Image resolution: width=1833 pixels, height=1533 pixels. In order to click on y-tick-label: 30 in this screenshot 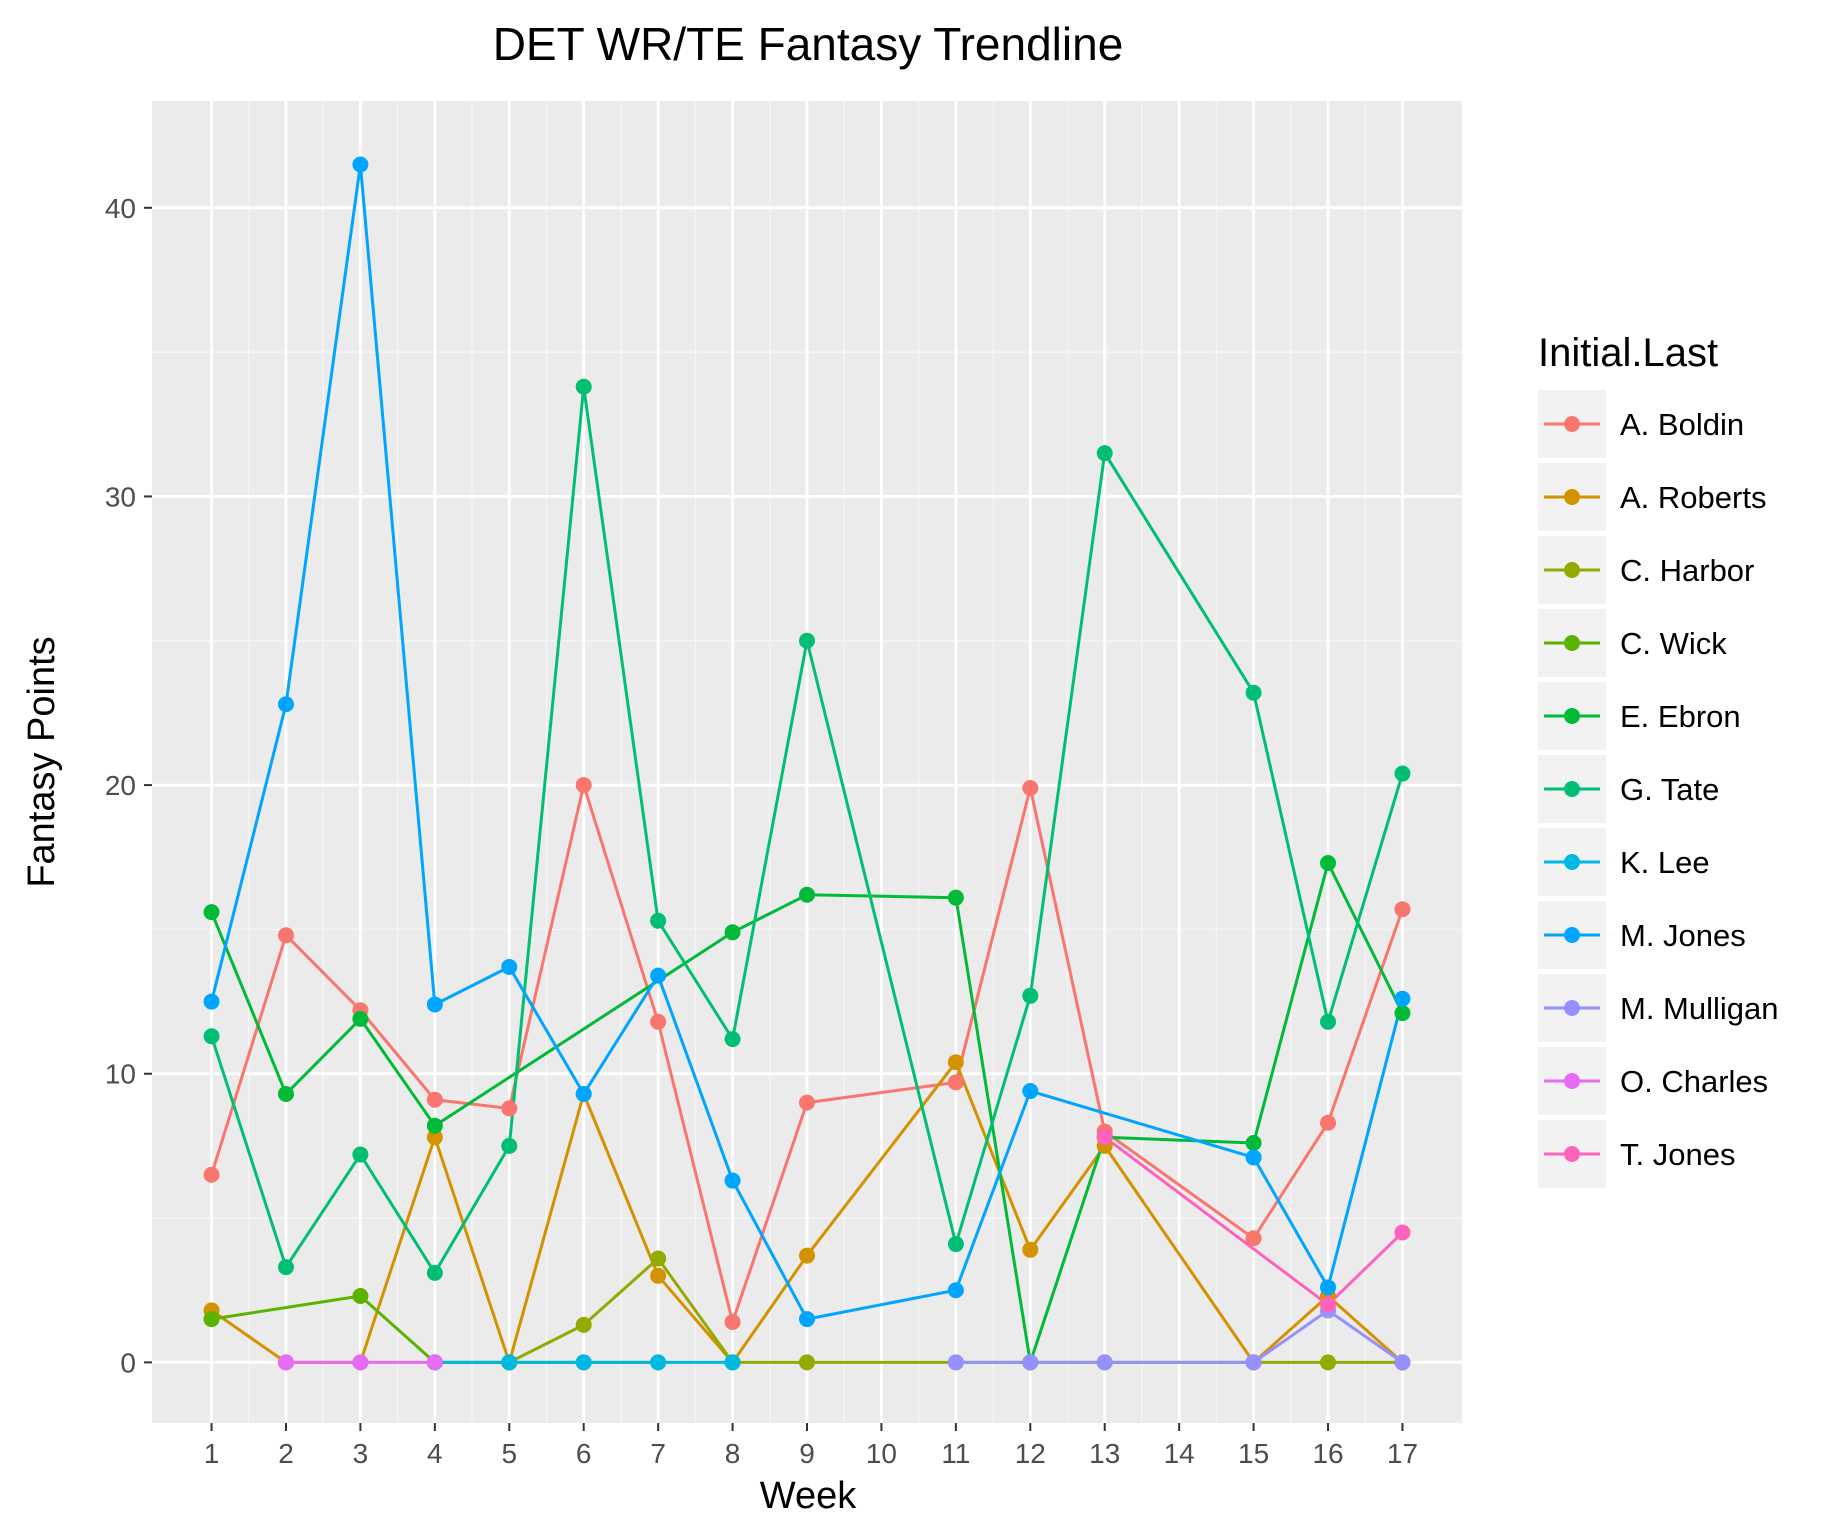, I will do `click(120, 496)`.